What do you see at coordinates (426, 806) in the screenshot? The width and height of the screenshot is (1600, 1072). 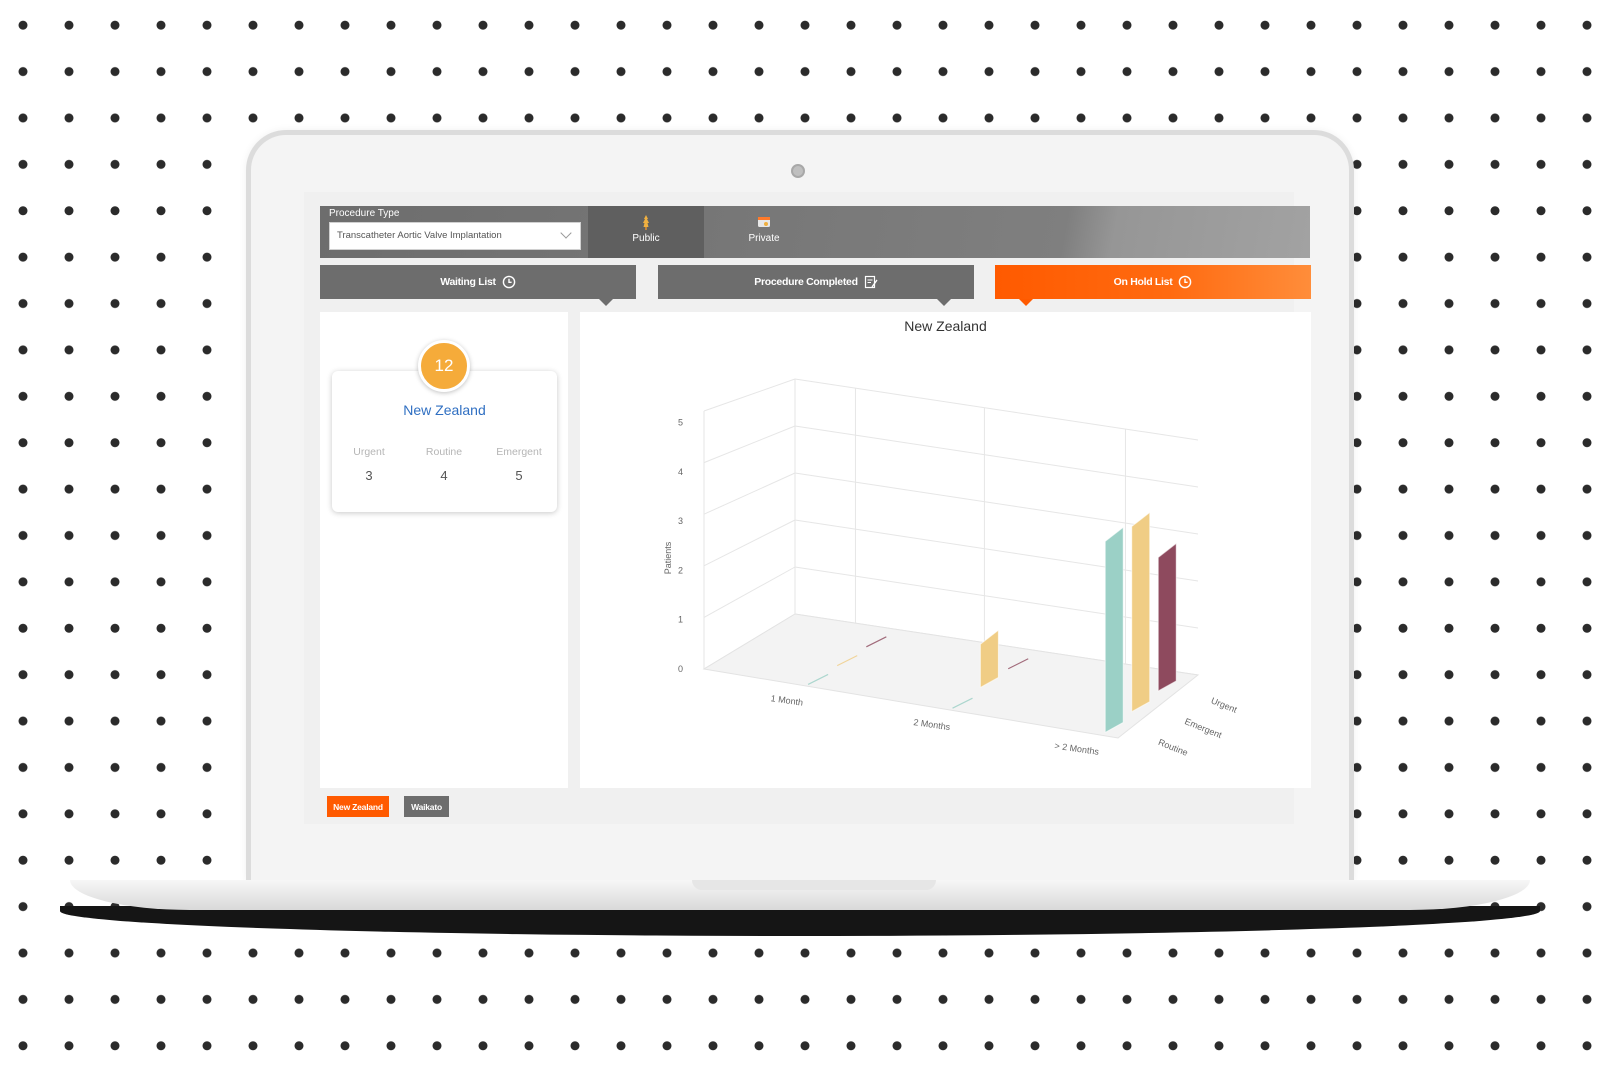 I see `region-button-waikato: Waikato` at bounding box center [426, 806].